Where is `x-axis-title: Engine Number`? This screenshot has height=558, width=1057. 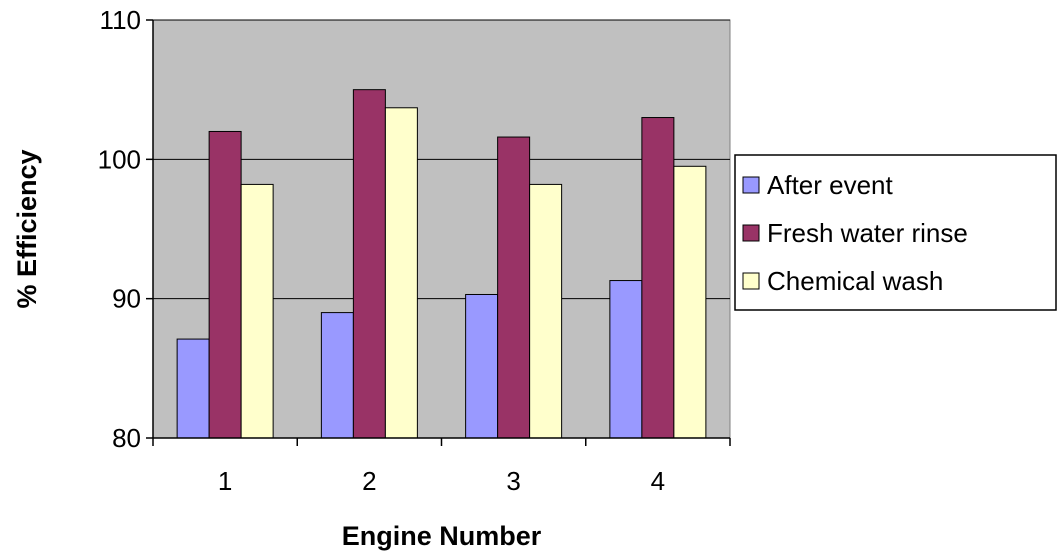
x-axis-title: Engine Number is located at coordinates (442, 536).